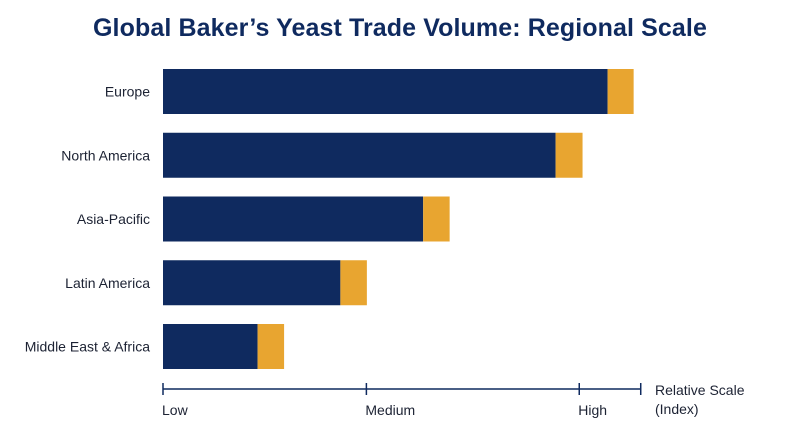 The width and height of the screenshot is (800, 447). Describe the element at coordinates (700, 399) in the screenshot. I see `x-axis-title: Relative Scale (Index)` at that location.